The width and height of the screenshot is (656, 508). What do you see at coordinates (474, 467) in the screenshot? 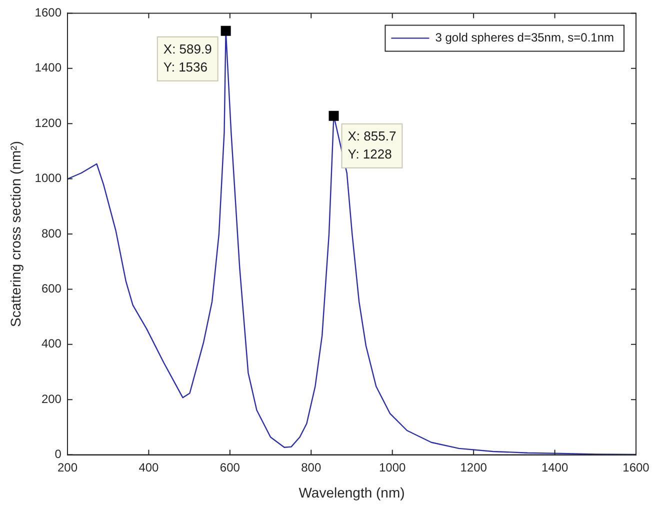
I see `x-tick-label: 1200` at bounding box center [474, 467].